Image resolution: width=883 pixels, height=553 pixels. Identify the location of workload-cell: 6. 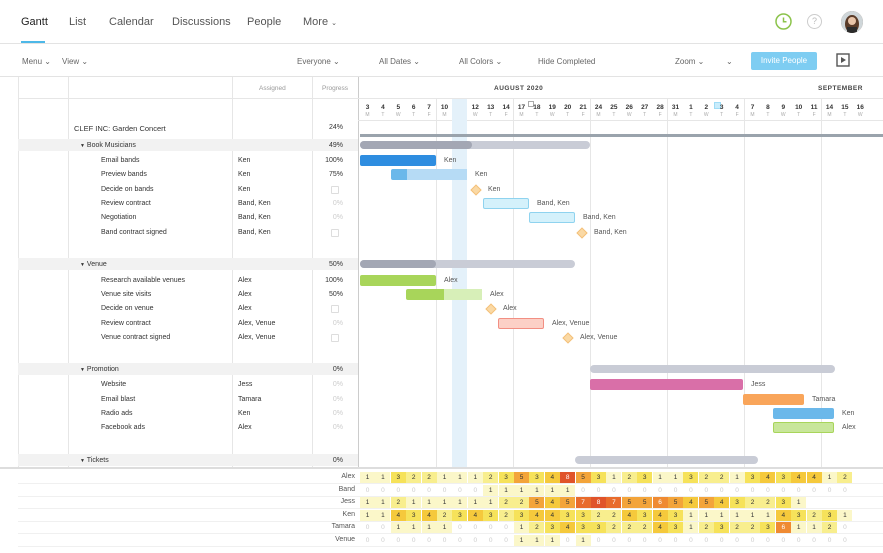
(660, 502).